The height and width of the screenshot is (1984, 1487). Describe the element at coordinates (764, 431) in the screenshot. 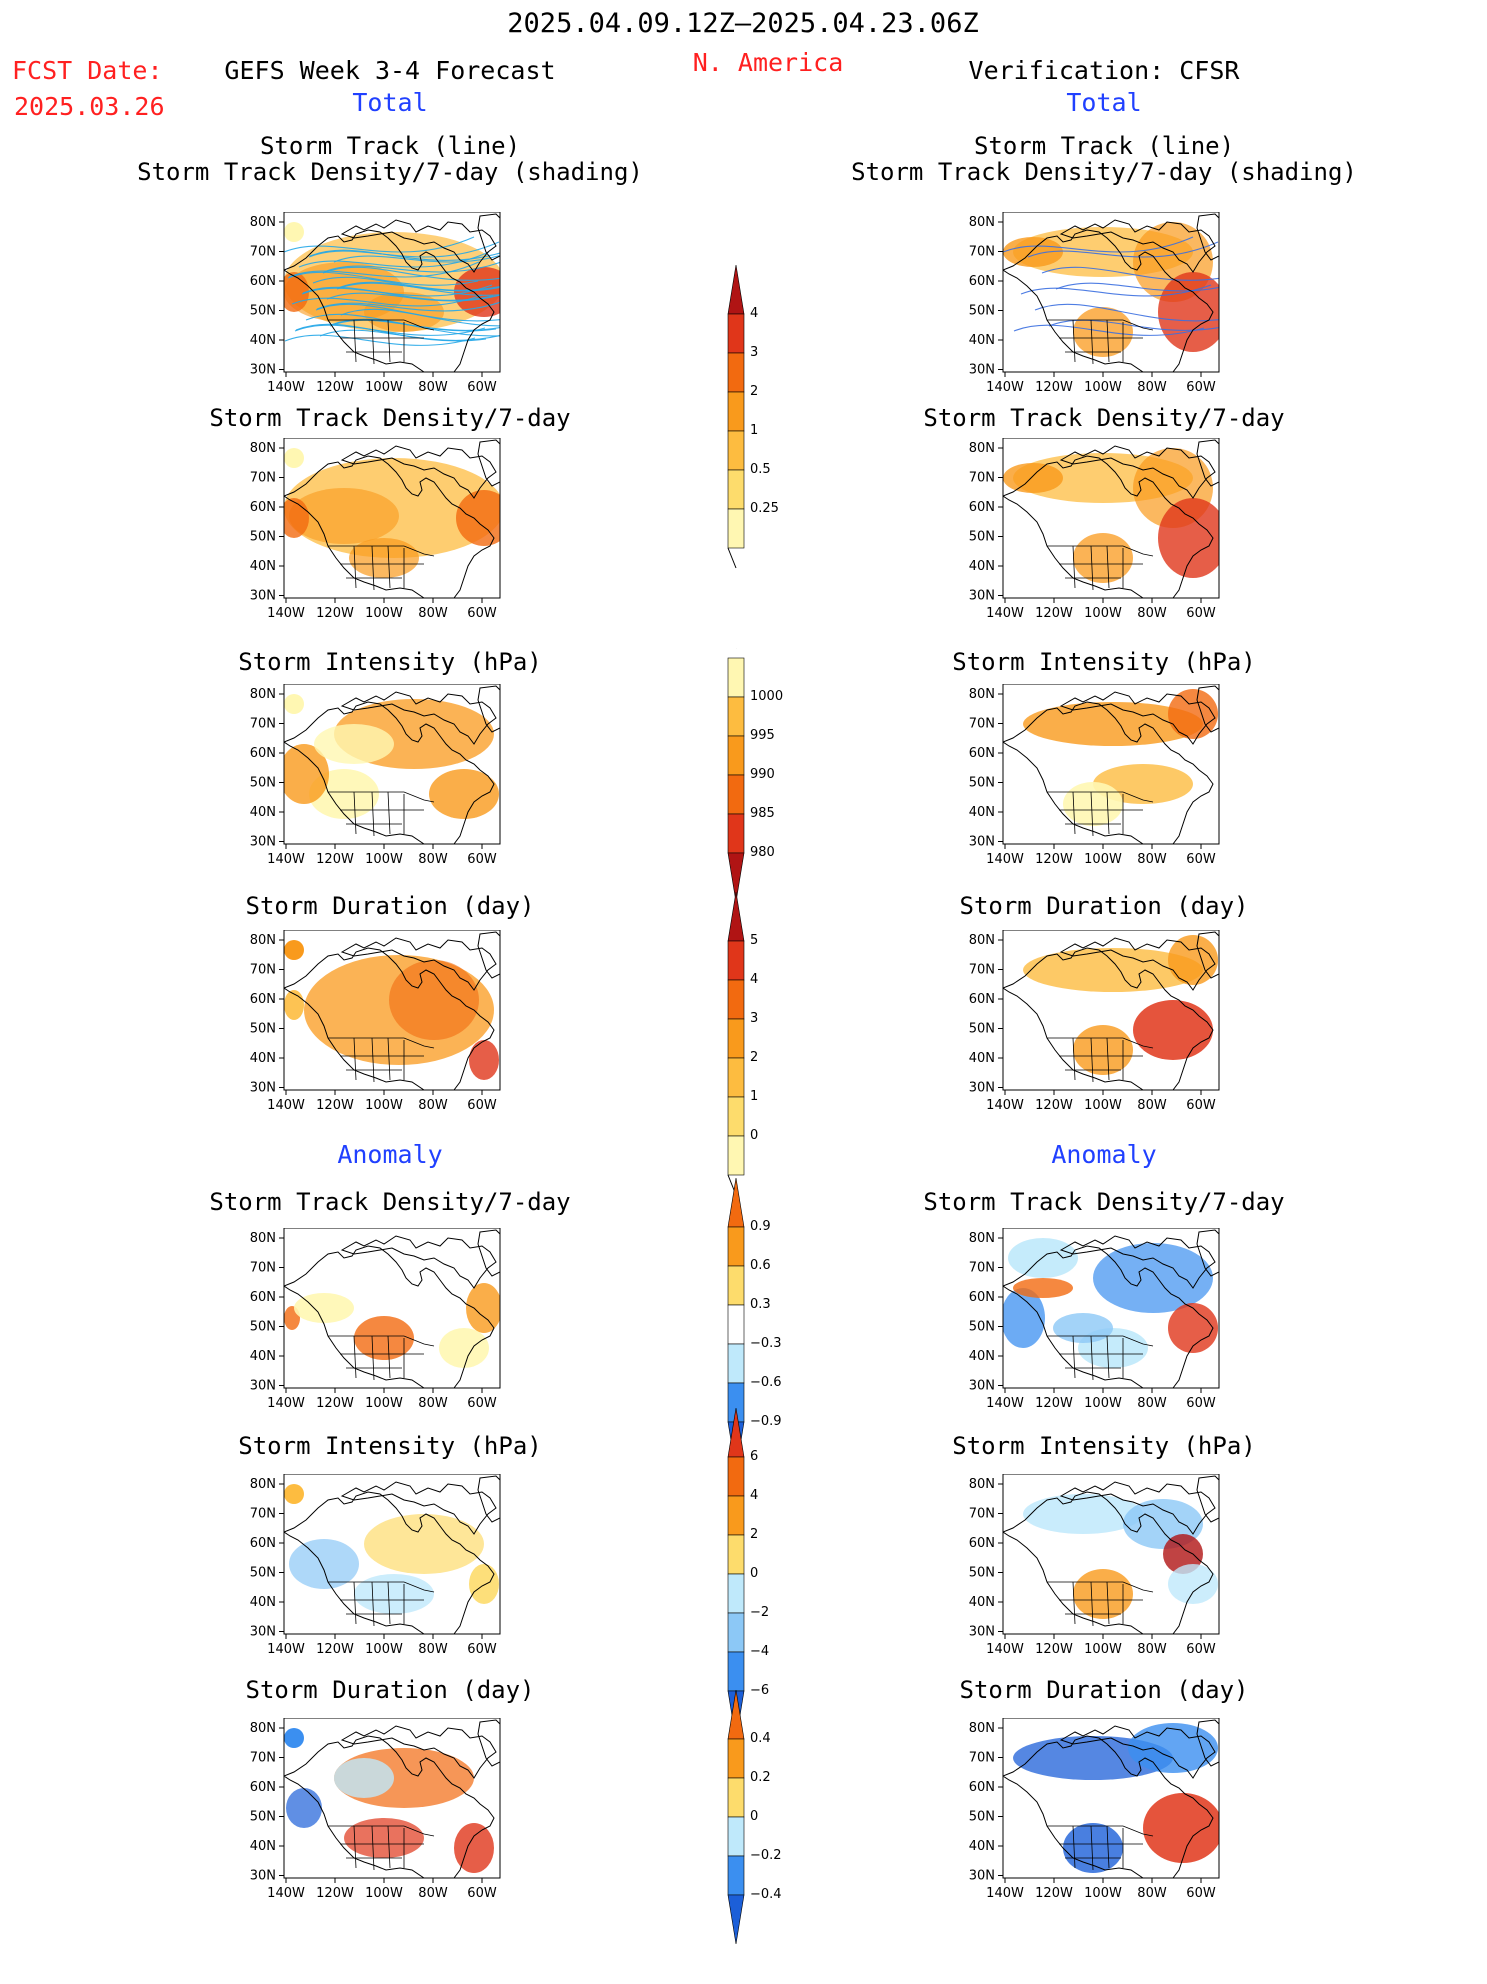

I see `colorbar-density-total: 4 3 2 1 0.5 0.25` at that location.